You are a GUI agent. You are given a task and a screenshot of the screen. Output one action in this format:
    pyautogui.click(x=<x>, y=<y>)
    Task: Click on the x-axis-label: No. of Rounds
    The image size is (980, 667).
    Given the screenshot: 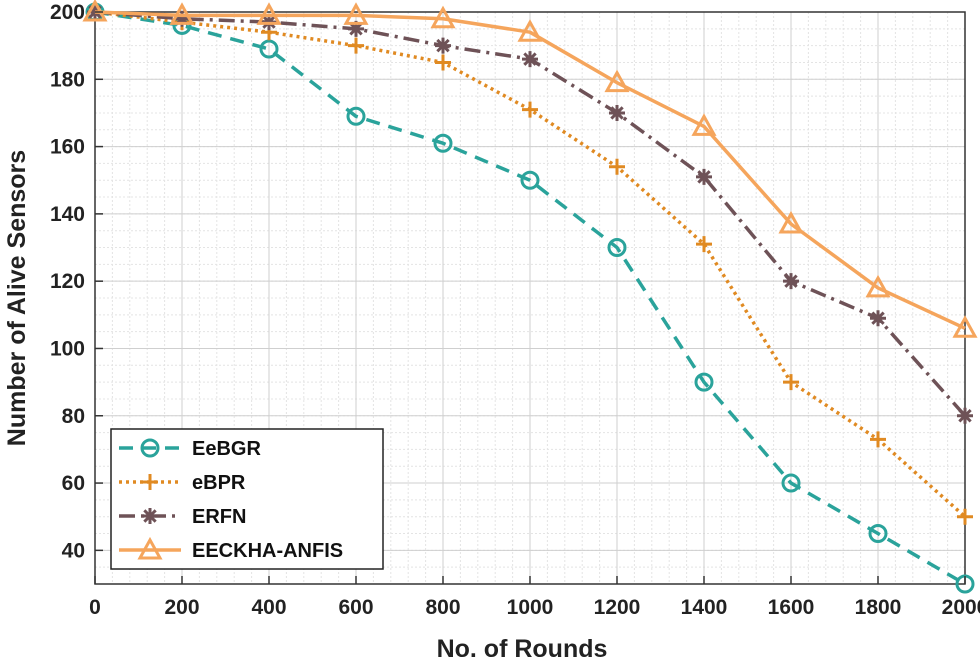 What is the action you would take?
    pyautogui.click(x=522, y=649)
    